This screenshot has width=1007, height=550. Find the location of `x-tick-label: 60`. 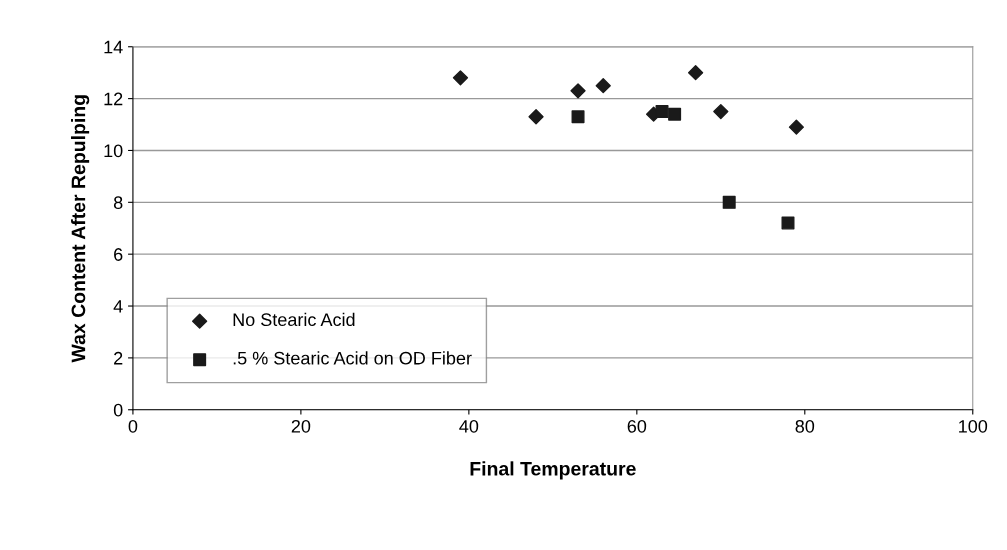

x-tick-label: 60 is located at coordinates (637, 426).